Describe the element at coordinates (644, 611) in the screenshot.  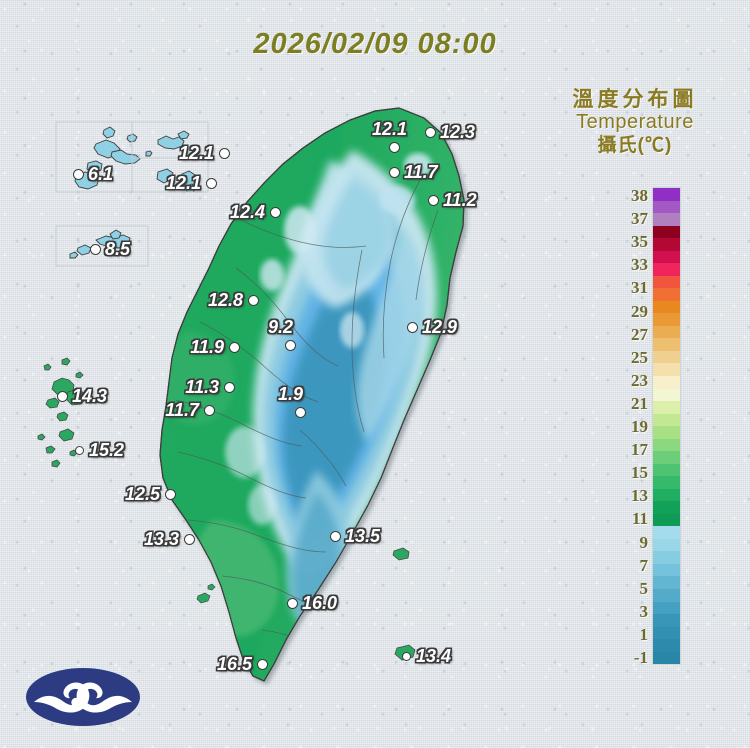
I see `colorbar-tick-3: 3` at that location.